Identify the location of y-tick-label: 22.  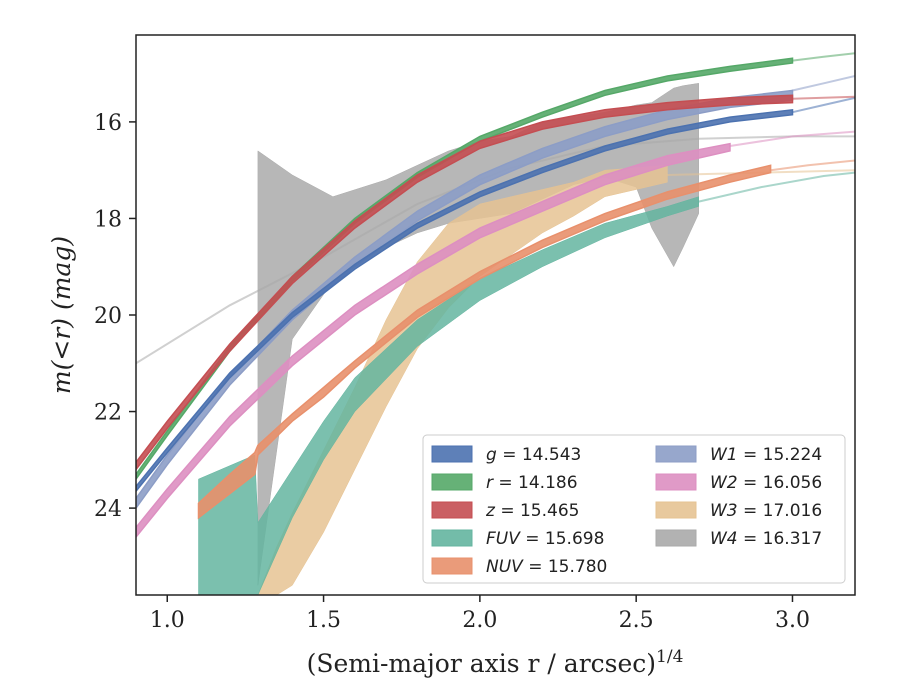
(108, 413).